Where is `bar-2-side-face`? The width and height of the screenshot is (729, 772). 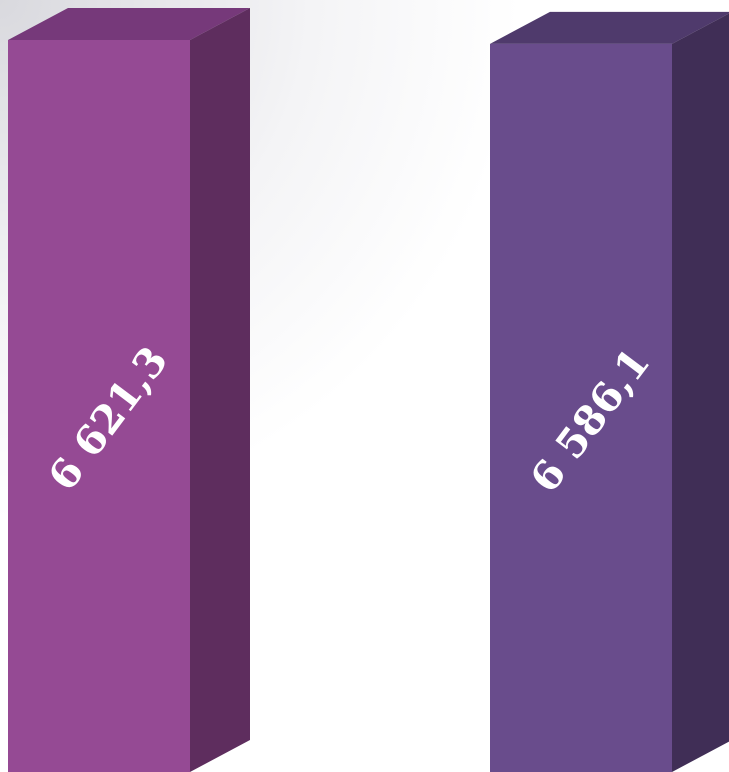
bar-2-side-face is located at coordinates (700, 392).